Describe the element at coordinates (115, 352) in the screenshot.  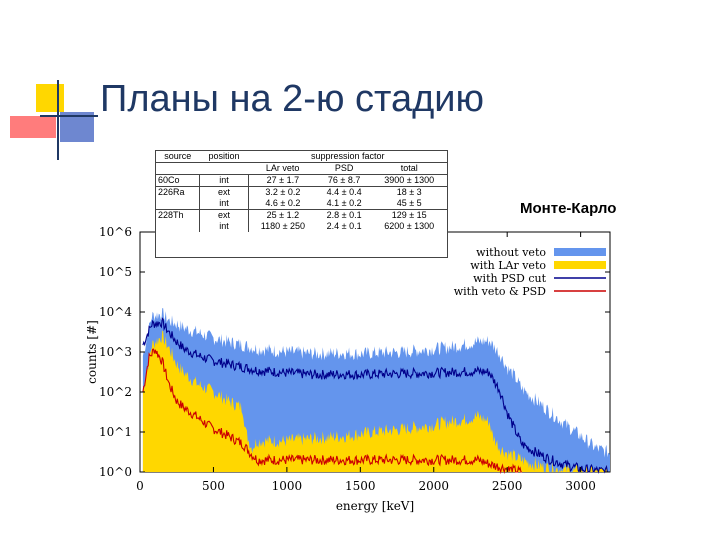
I see `y-tick-label: 10^3` at that location.